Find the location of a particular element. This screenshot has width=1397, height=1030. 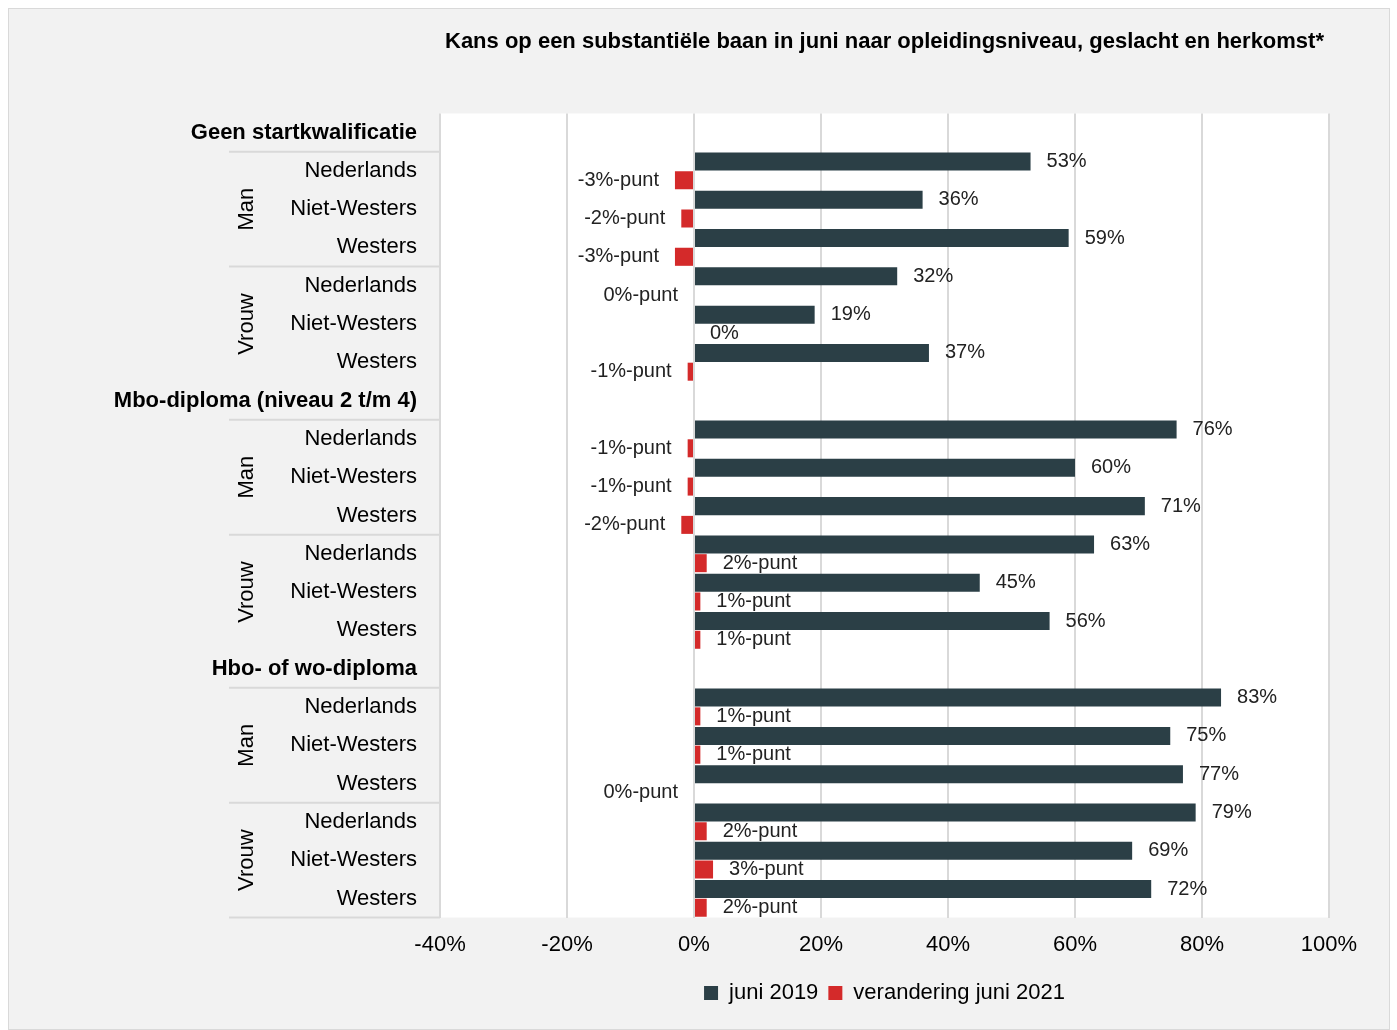

legend-label: juni 2019 is located at coordinates (773, 992).